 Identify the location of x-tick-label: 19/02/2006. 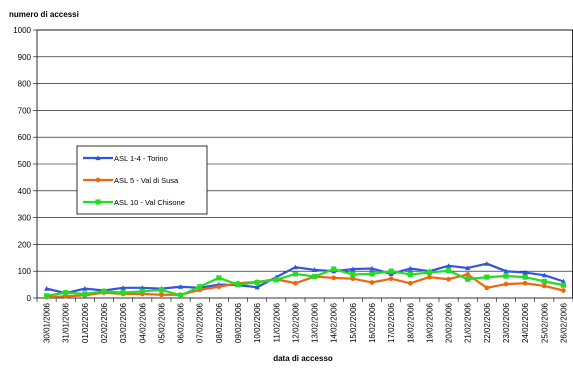
(429, 322).